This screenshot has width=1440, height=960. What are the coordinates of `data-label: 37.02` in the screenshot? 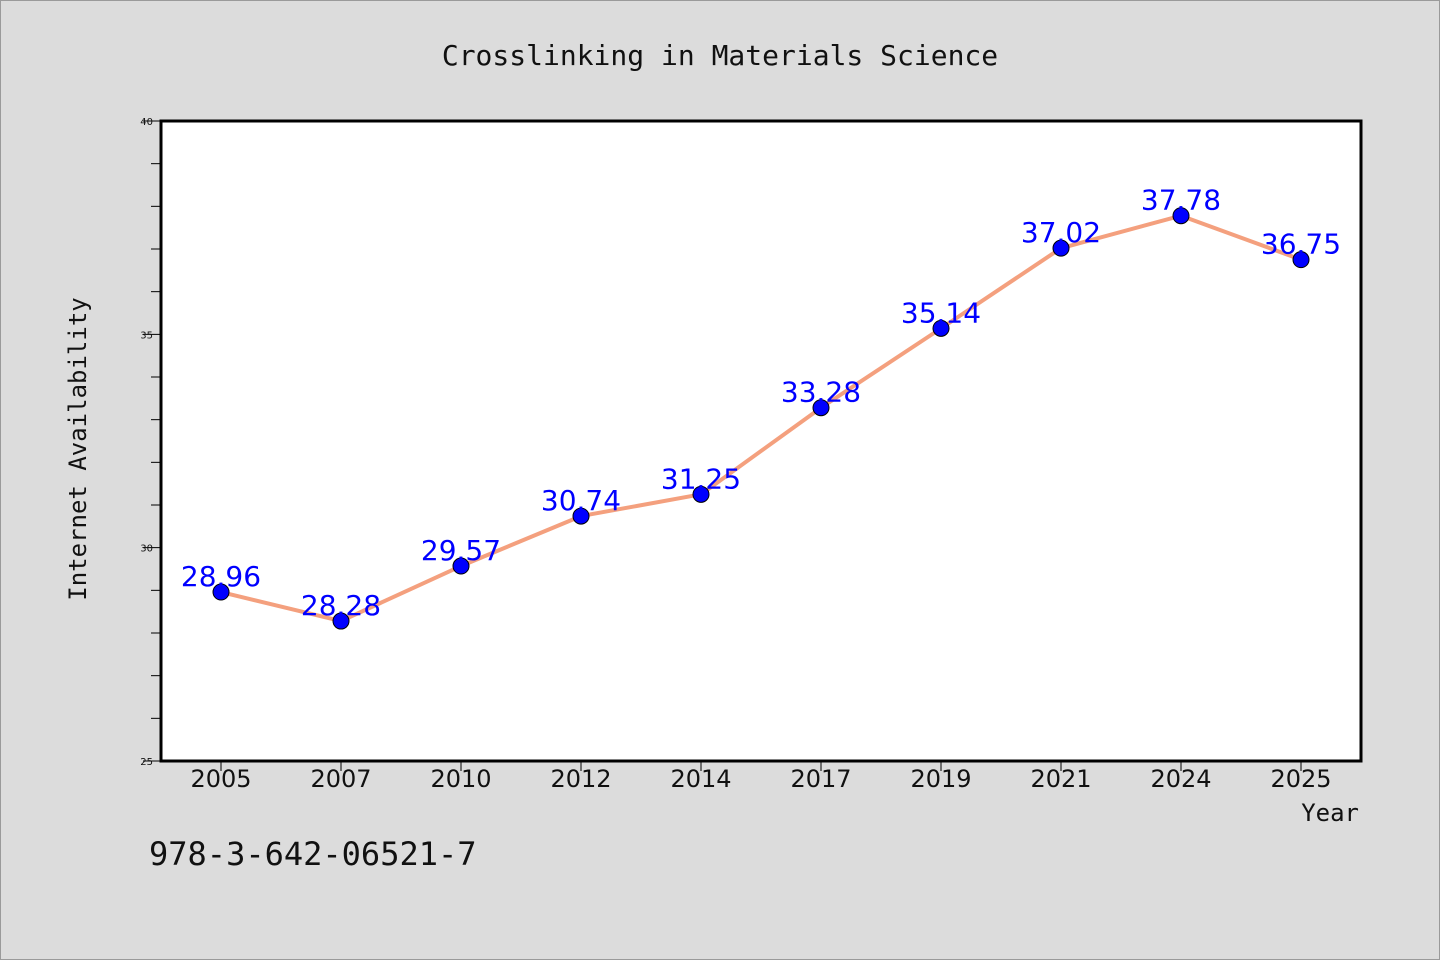 It's located at (1061, 232).